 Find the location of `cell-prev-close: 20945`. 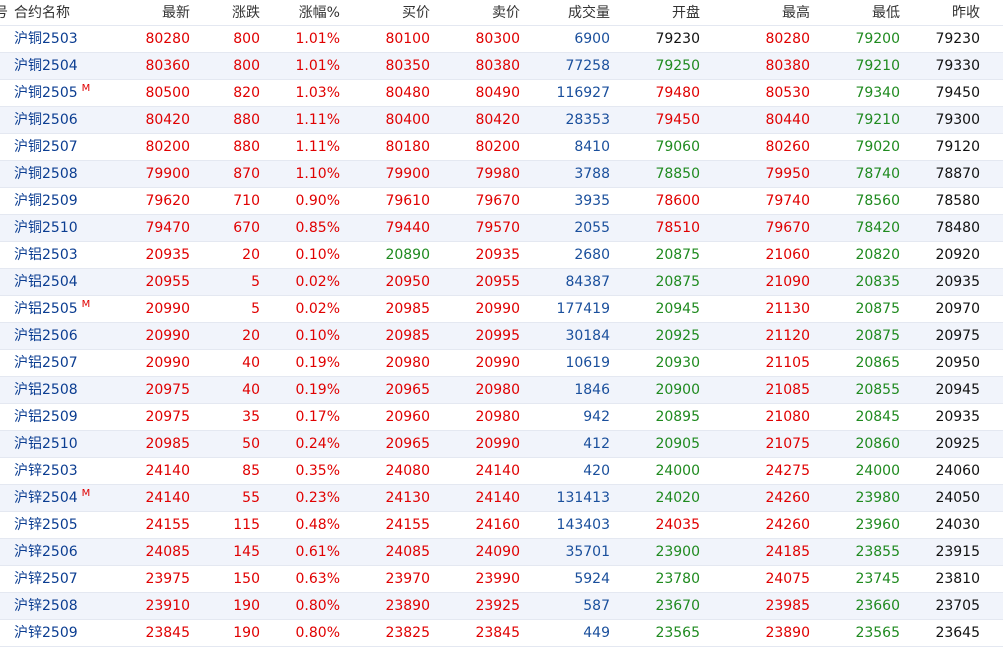

cell-prev-close: 20945 is located at coordinates (957, 390).